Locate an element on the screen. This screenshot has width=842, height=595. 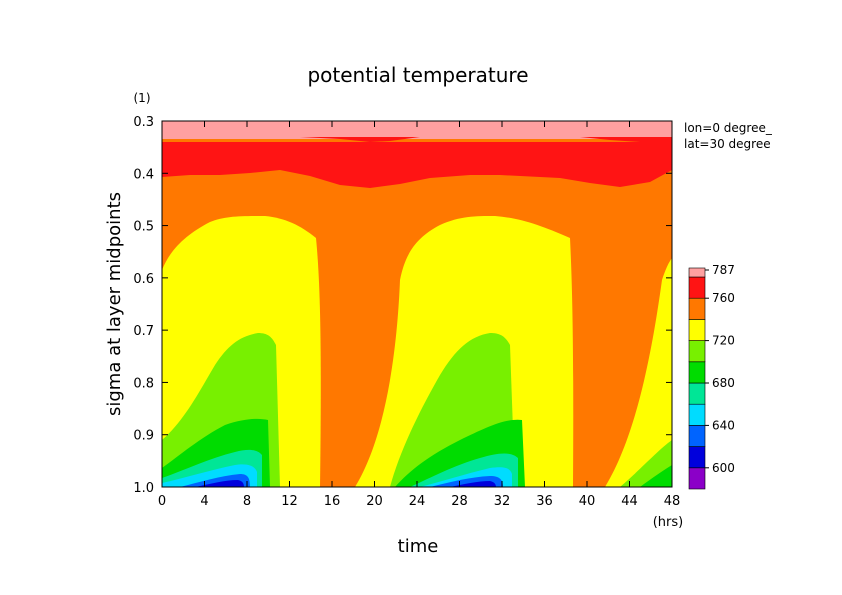
x-tick-label: 48 is located at coordinates (672, 501).